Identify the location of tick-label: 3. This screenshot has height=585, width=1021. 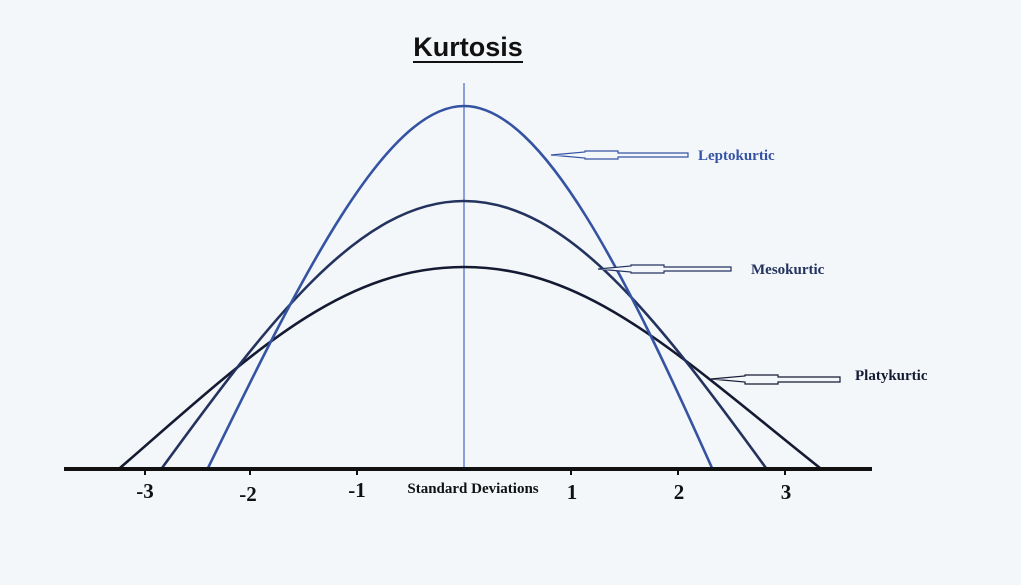
(786, 492).